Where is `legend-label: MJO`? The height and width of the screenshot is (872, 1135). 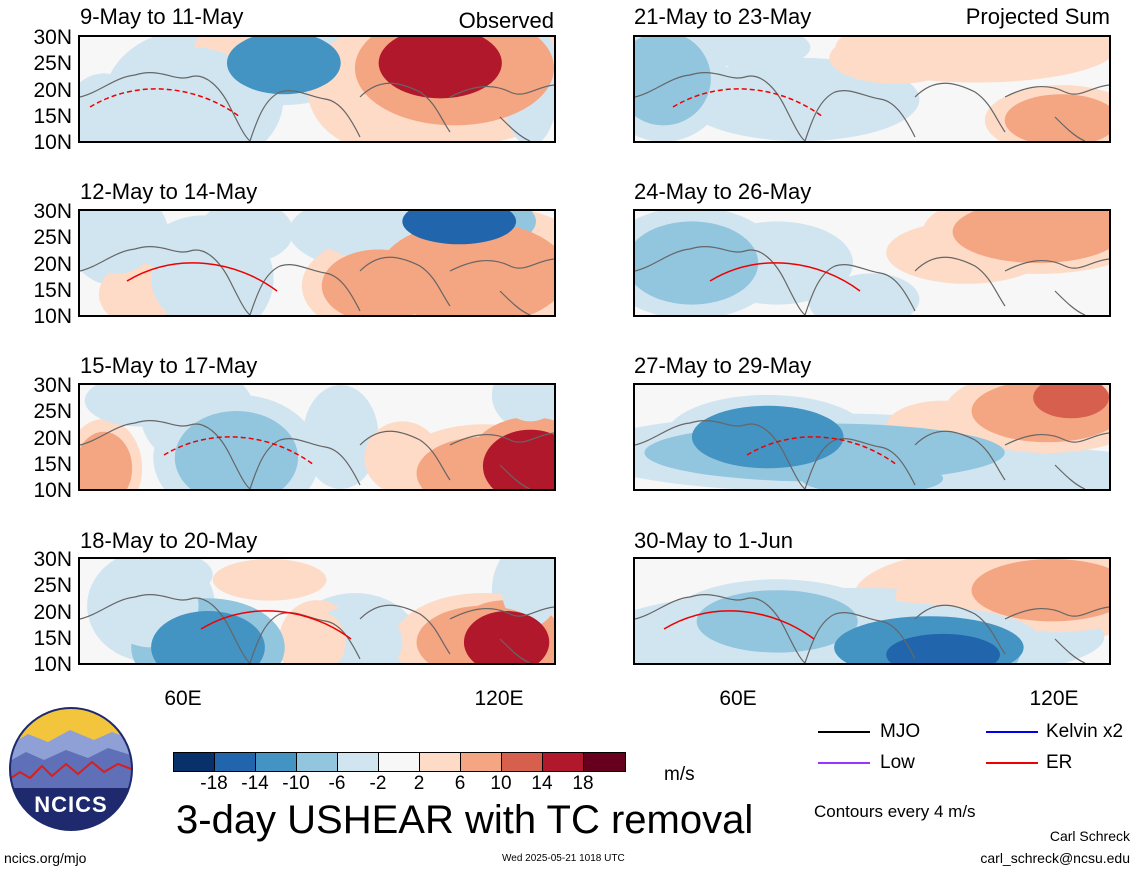
legend-label: MJO is located at coordinates (900, 731).